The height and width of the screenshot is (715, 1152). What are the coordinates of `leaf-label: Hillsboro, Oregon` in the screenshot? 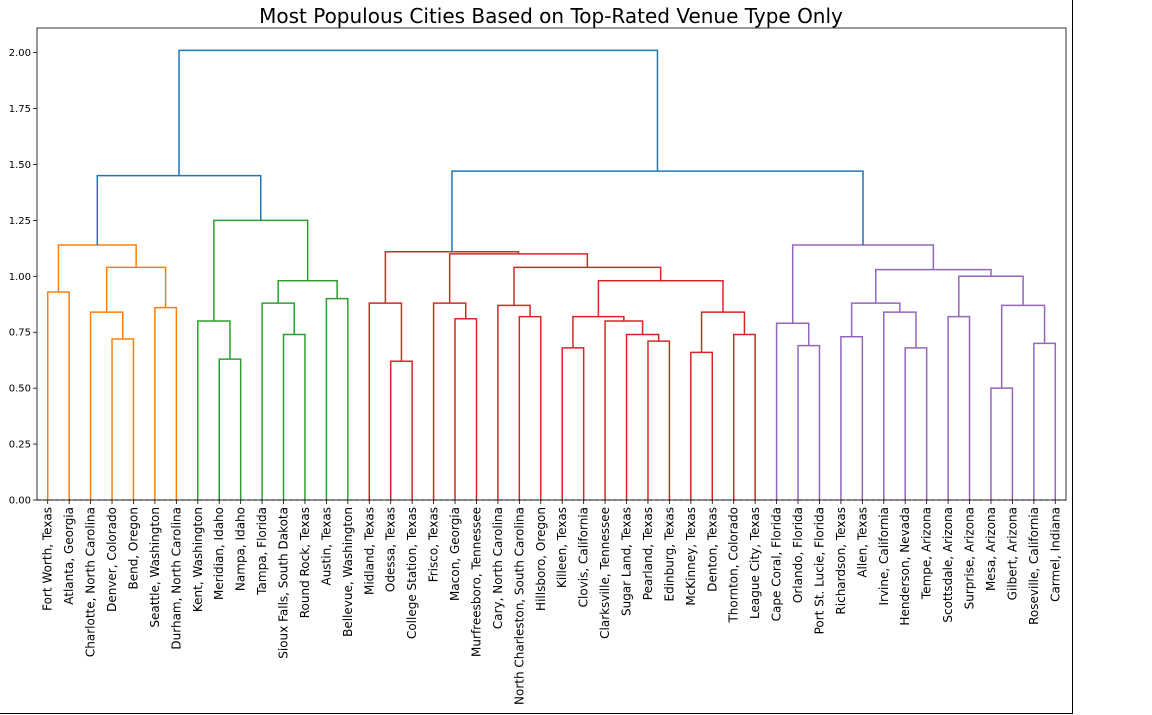 It's located at (541, 559).